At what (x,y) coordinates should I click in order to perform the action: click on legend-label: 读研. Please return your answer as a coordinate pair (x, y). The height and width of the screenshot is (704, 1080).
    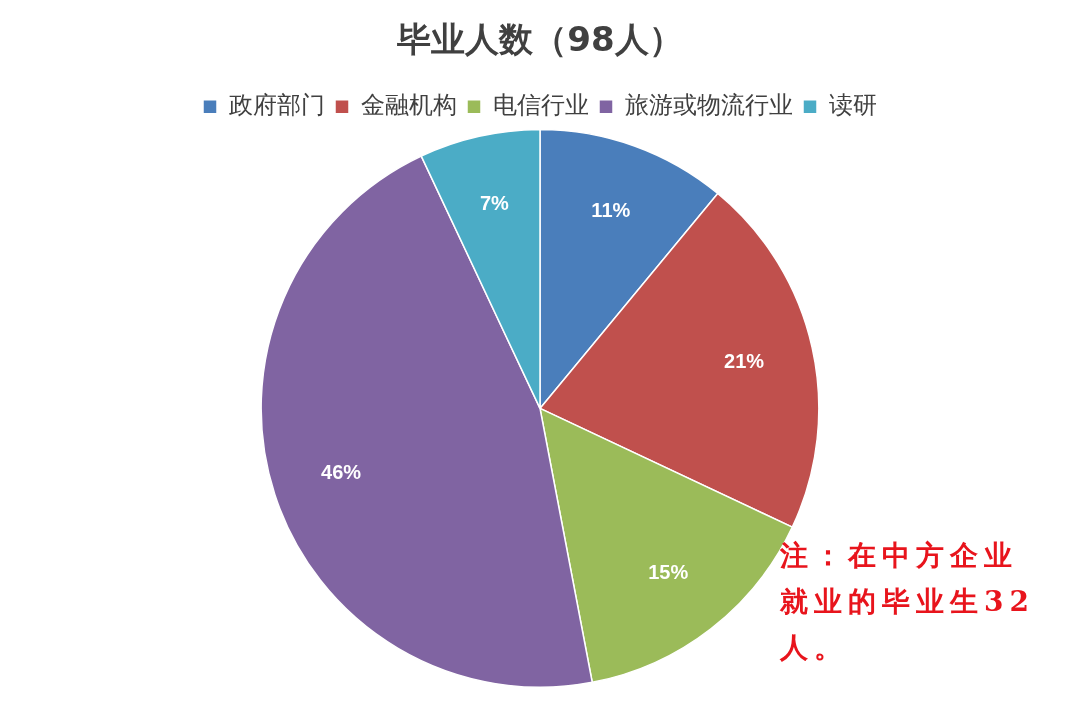
    Looking at the image, I should click on (853, 105).